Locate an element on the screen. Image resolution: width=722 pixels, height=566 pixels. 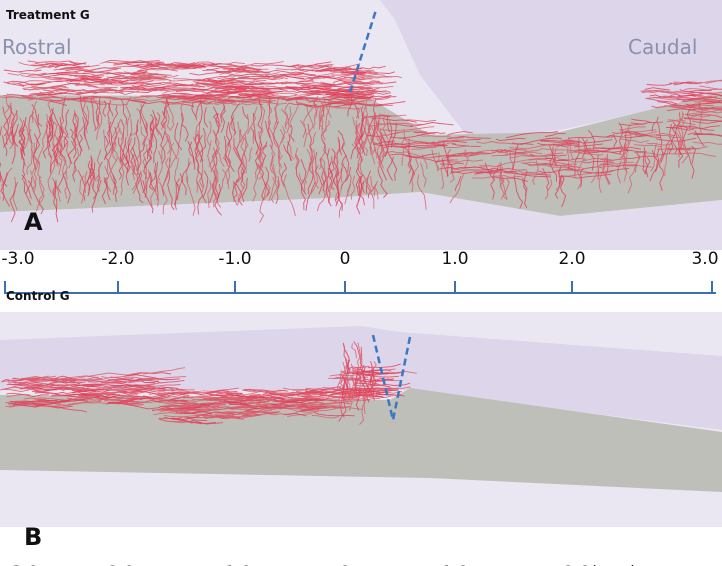
panel-title: Treatment G is located at coordinates (48, 15).